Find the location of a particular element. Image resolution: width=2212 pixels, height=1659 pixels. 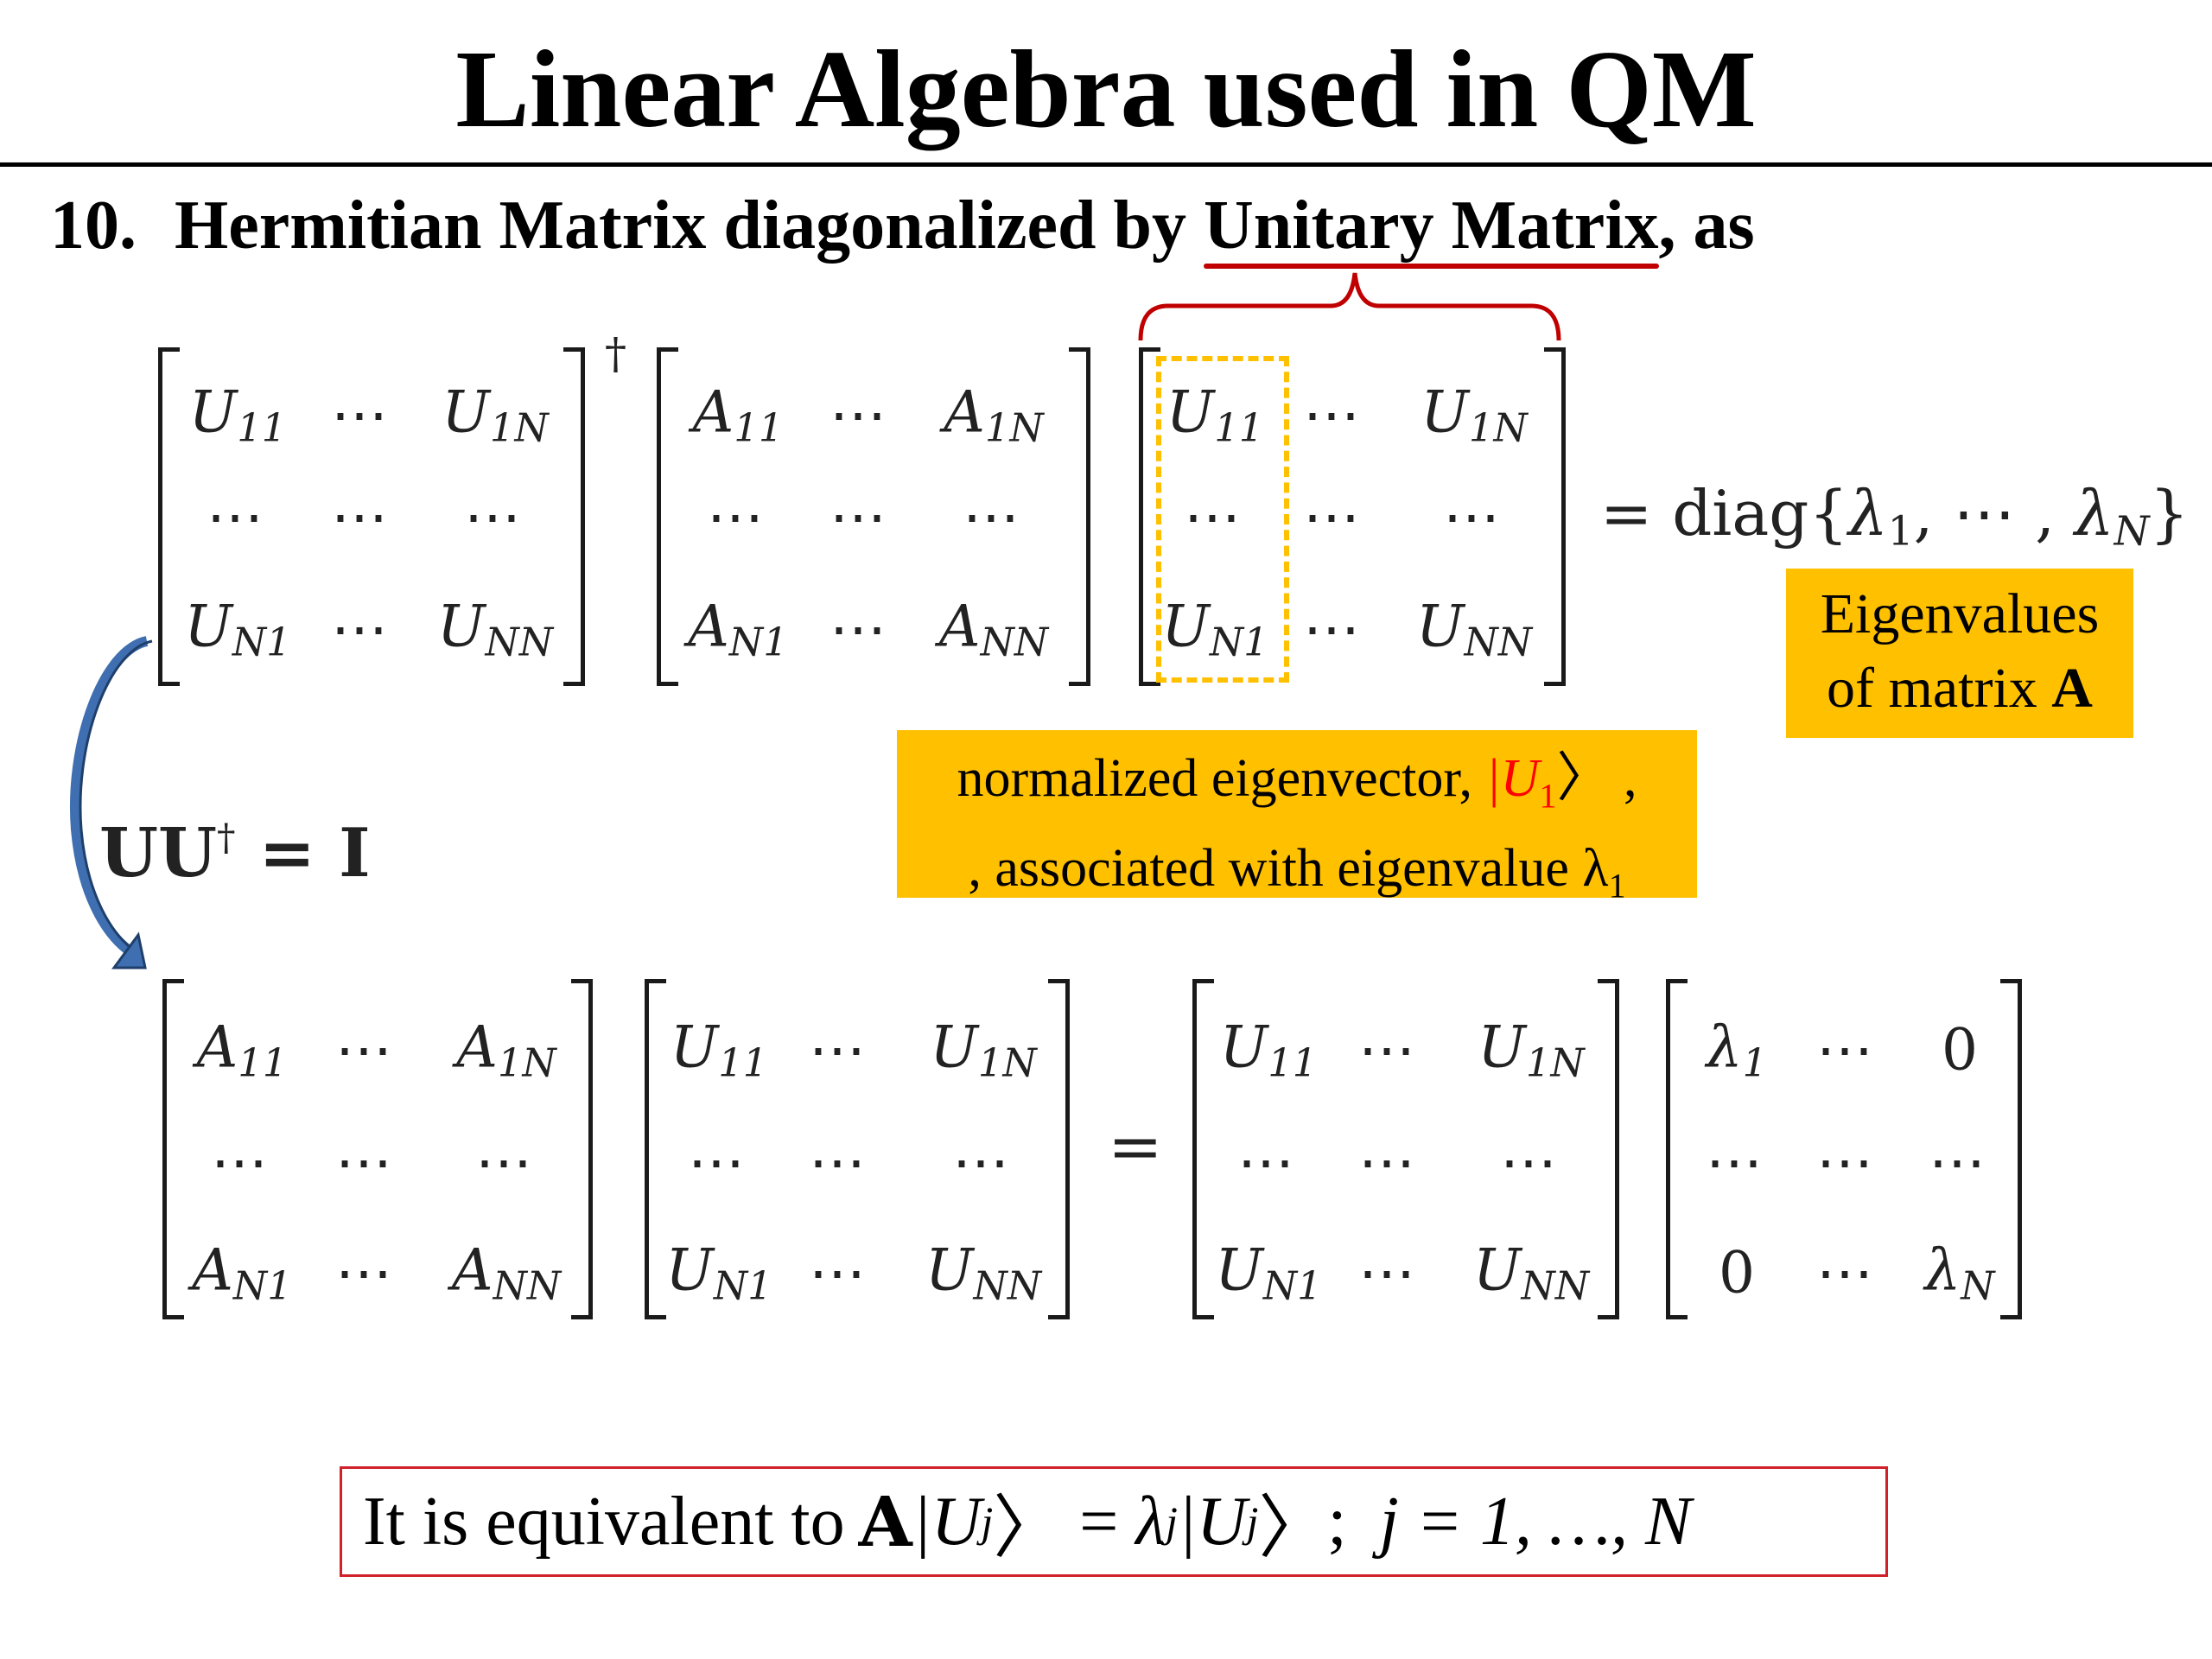

eigenvector-line2: , associated with eigenvalue λ1 is located at coordinates (1297, 877).